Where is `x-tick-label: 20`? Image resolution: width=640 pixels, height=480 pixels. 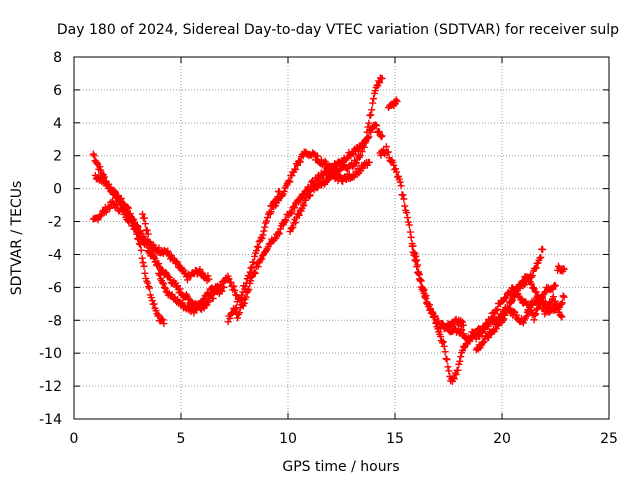
x-tick-label: 20 is located at coordinates (502, 439).